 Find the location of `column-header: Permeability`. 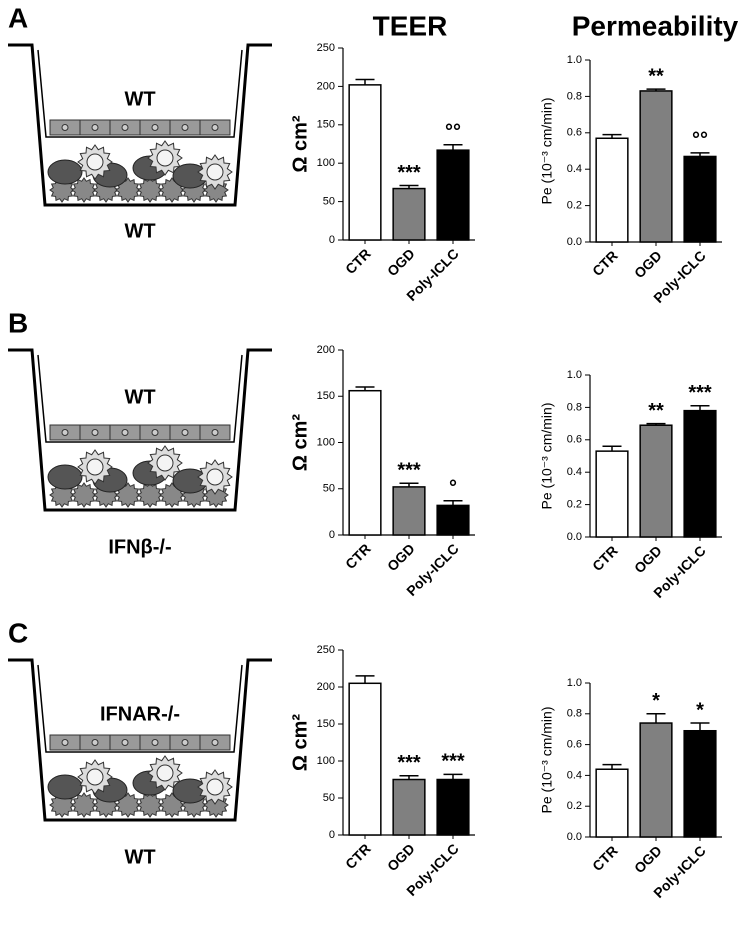

column-header: Permeability is located at coordinates (655, 25).